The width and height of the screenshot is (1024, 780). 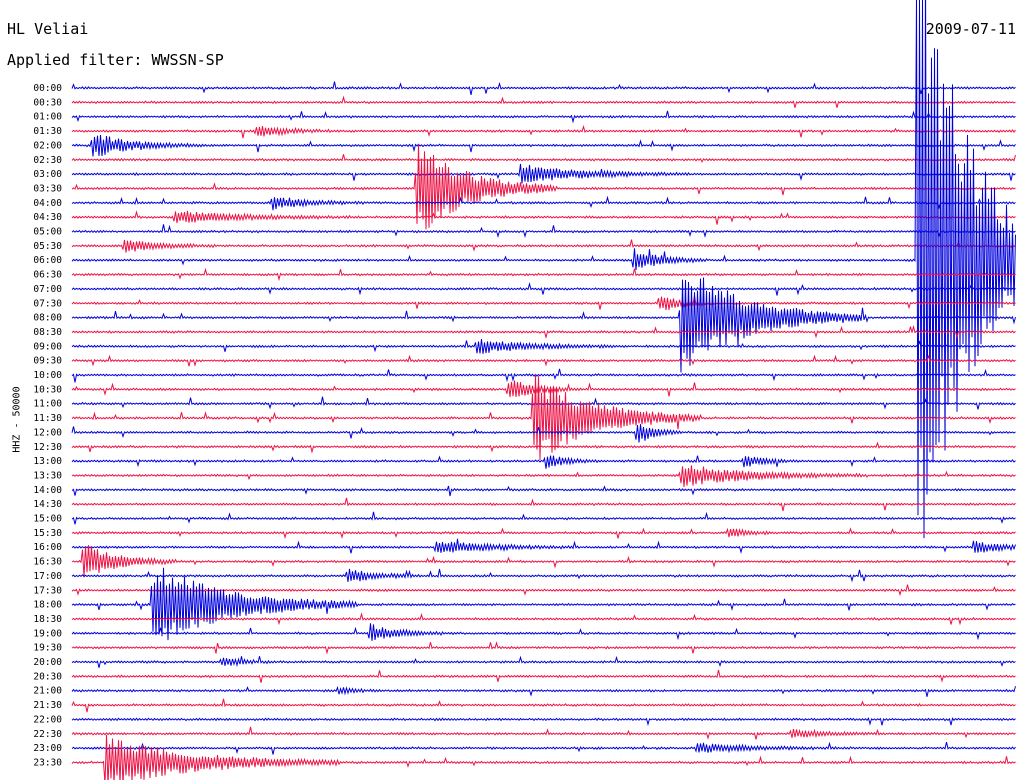 What do you see at coordinates (47, 475) in the screenshot?
I see `row-label: 13:30` at bounding box center [47, 475].